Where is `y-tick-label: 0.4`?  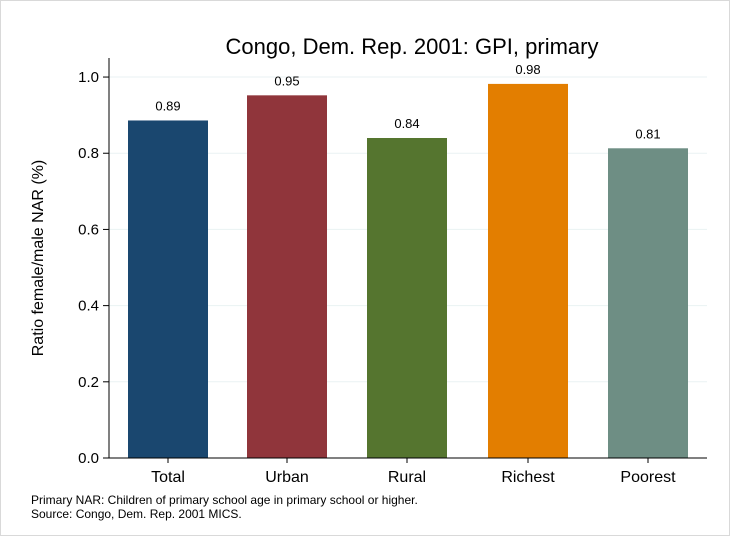 y-tick-label: 0.4 is located at coordinates (88, 306).